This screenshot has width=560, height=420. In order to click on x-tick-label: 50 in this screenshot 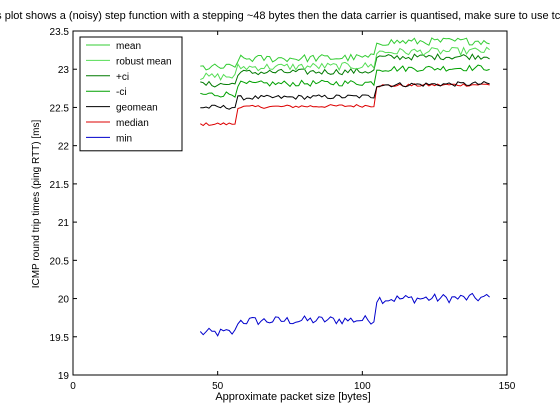, I will do `click(218, 386)`.